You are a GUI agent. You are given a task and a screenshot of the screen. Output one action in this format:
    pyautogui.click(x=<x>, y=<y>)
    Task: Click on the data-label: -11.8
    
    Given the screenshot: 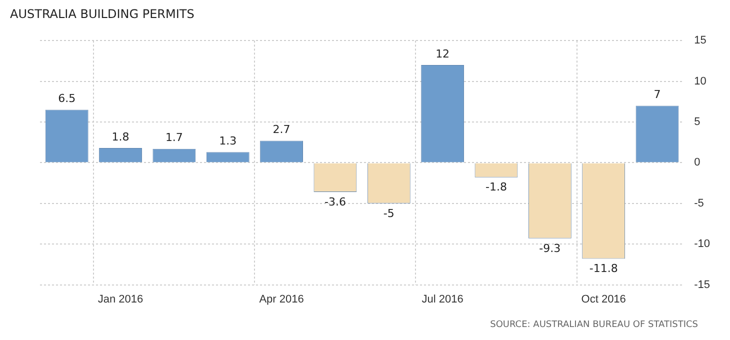 What is the action you would take?
    pyautogui.click(x=603, y=269)
    